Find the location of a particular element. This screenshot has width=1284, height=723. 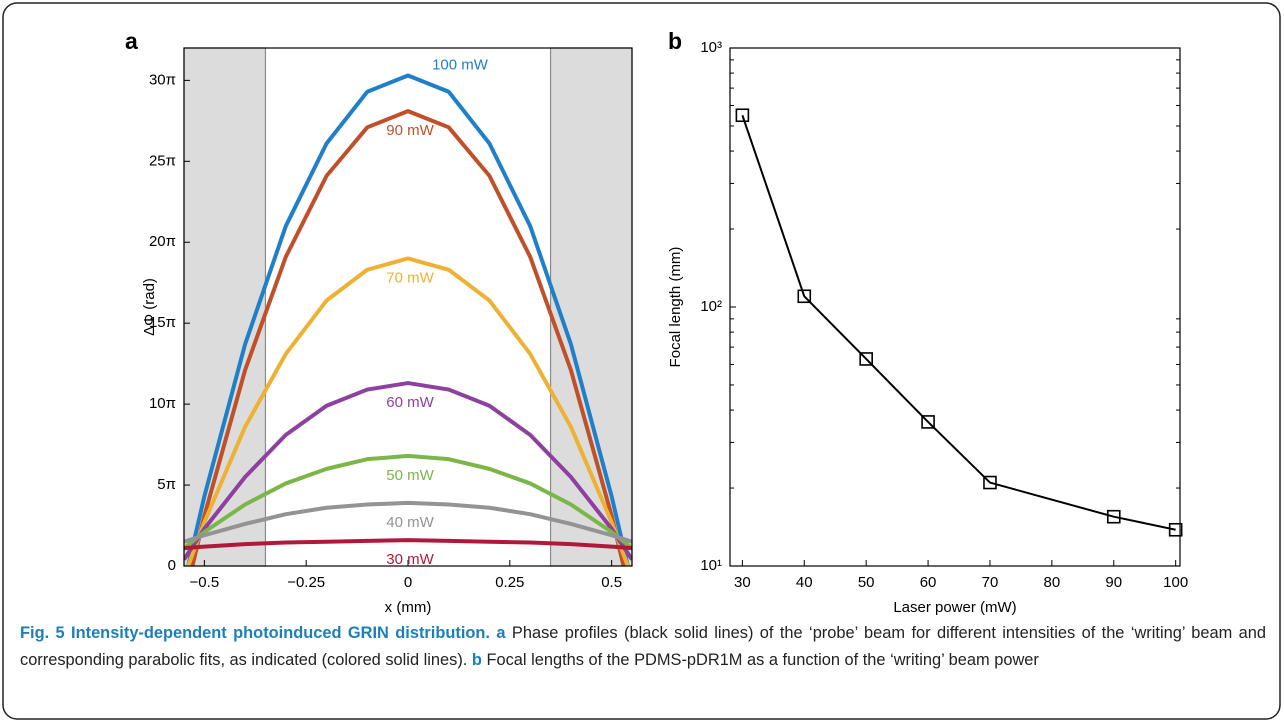

series-label: 70 mW is located at coordinates (410, 277).